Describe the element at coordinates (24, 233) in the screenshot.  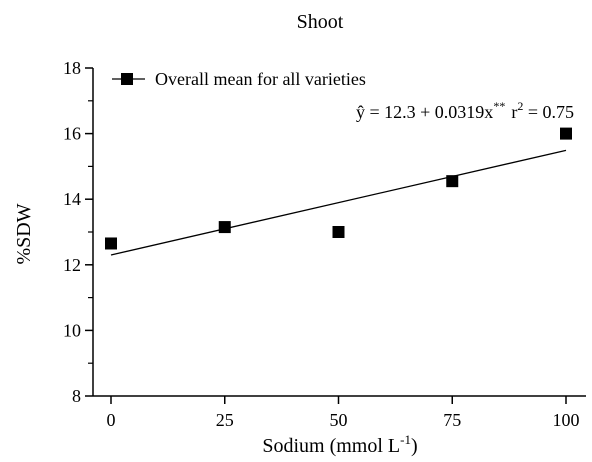
I see `y-axis-label: %SDW` at that location.